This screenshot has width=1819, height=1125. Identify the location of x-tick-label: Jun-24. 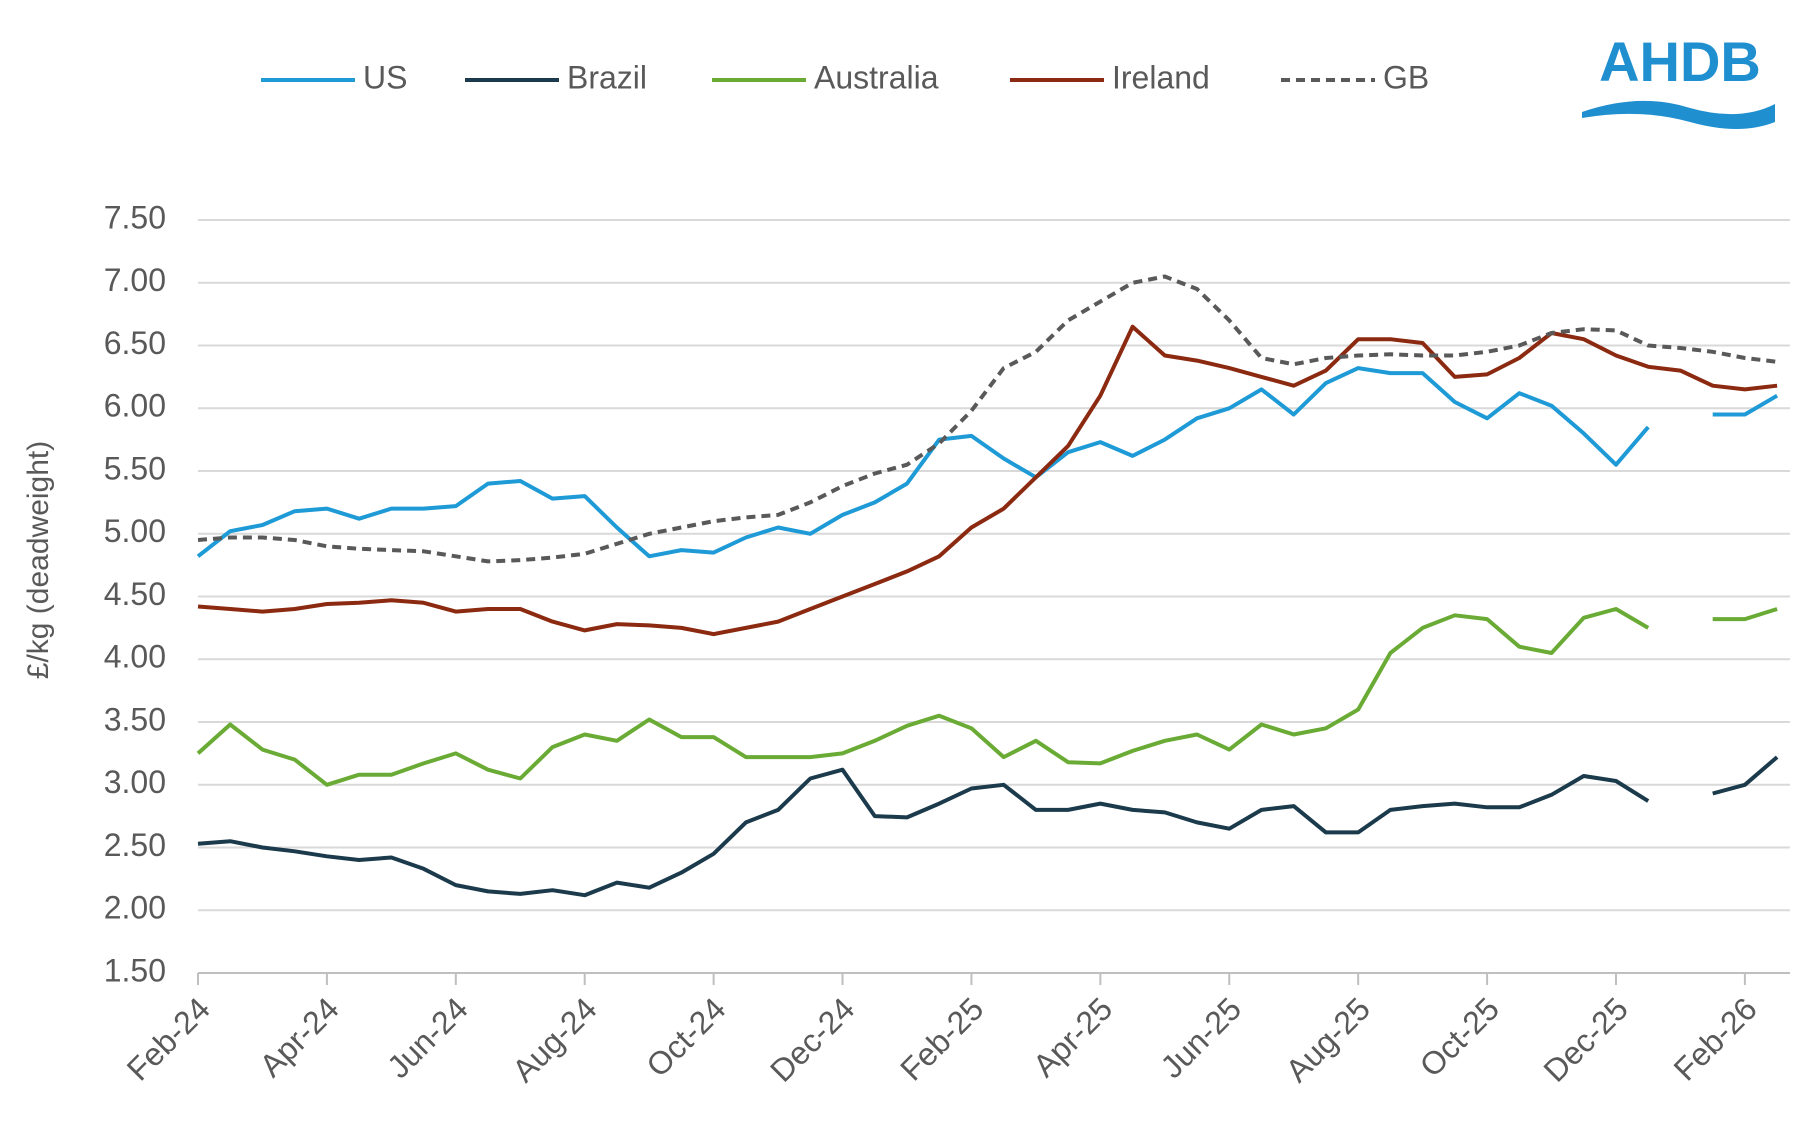
(427, 1037).